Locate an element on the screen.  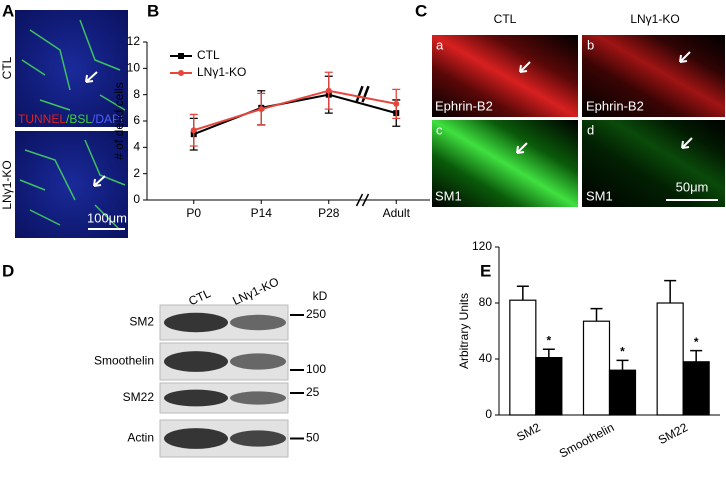
stain: /DAPI is located at coordinates (107, 119).